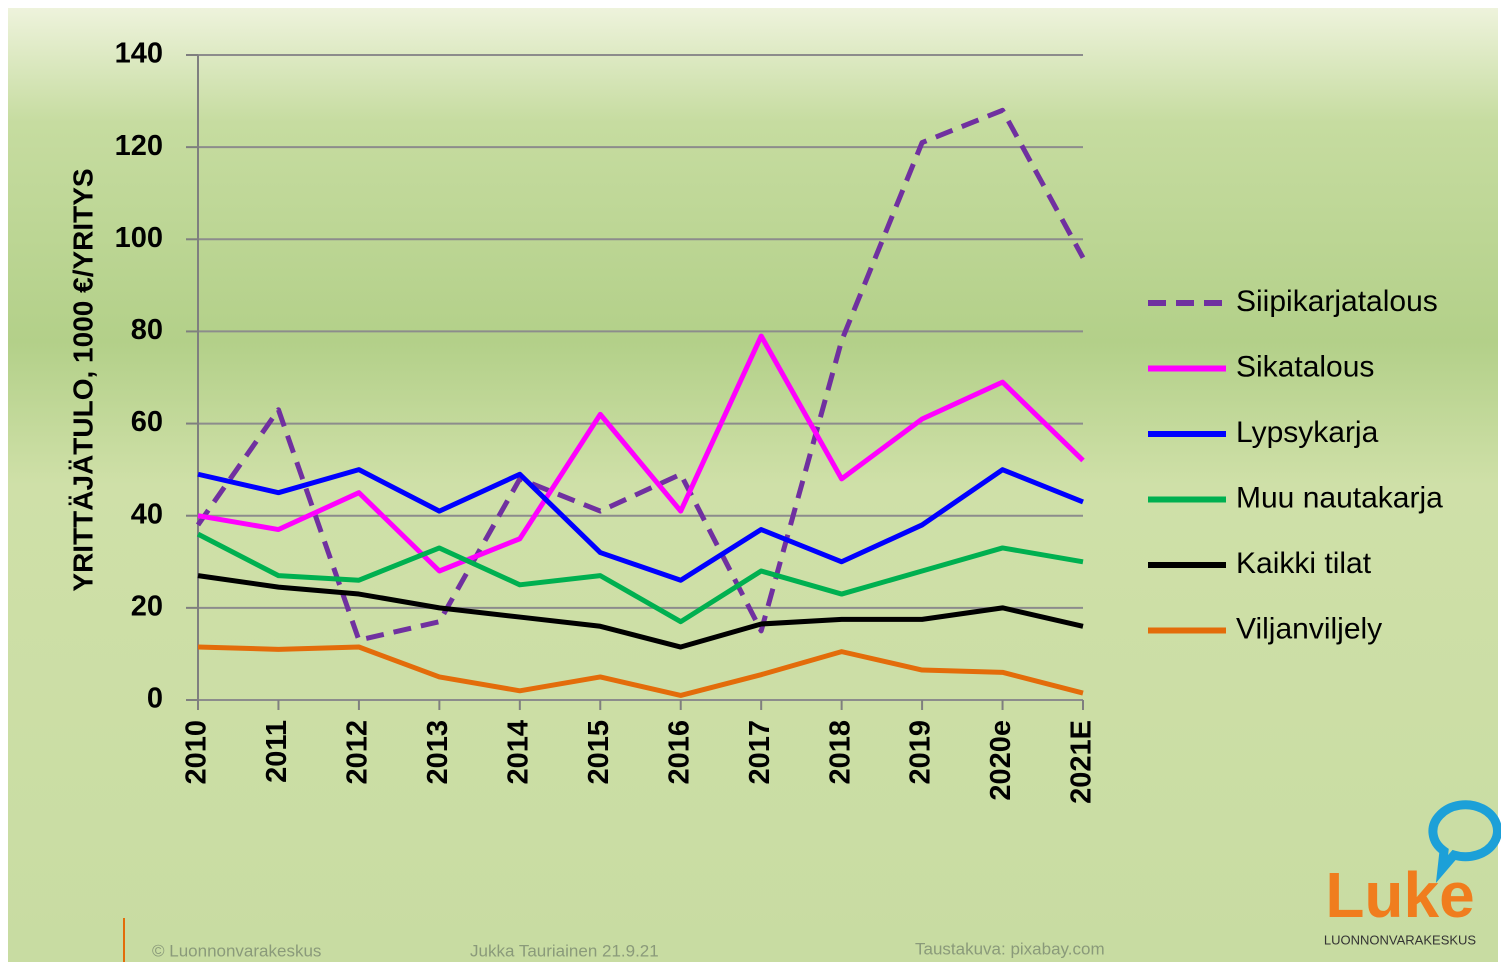 This screenshot has height=962, width=1501. Describe the element at coordinates (155, 699) in the screenshot. I see `y-tick-label: 0` at that location.